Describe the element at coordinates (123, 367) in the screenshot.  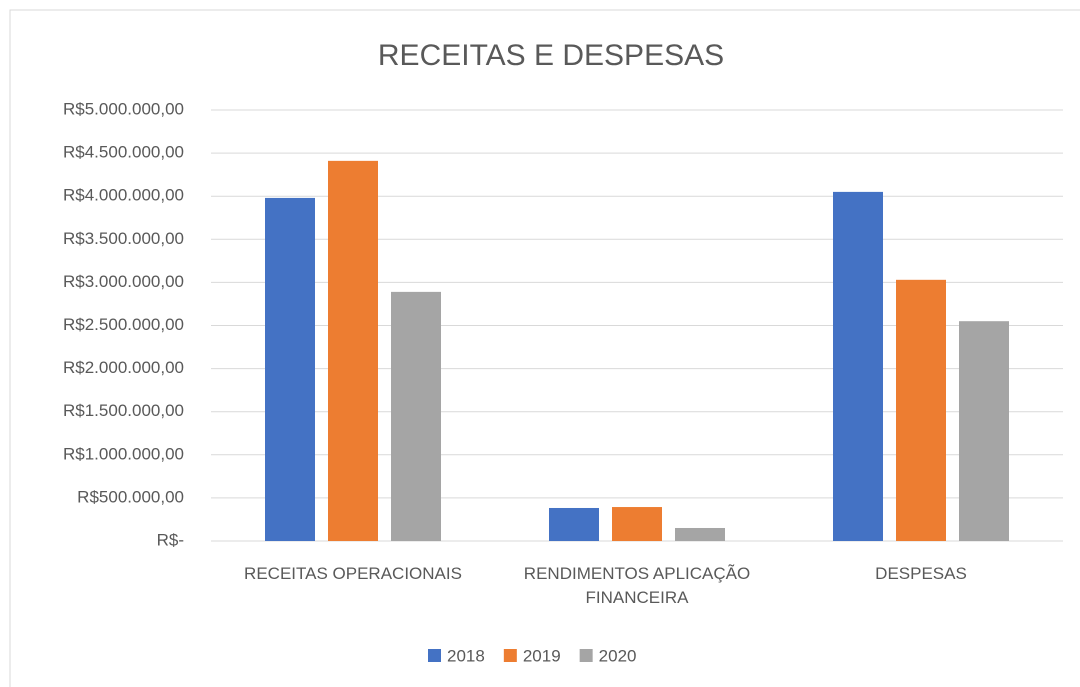
I see `y-tick-label: R$2.000.000,00` at that location.